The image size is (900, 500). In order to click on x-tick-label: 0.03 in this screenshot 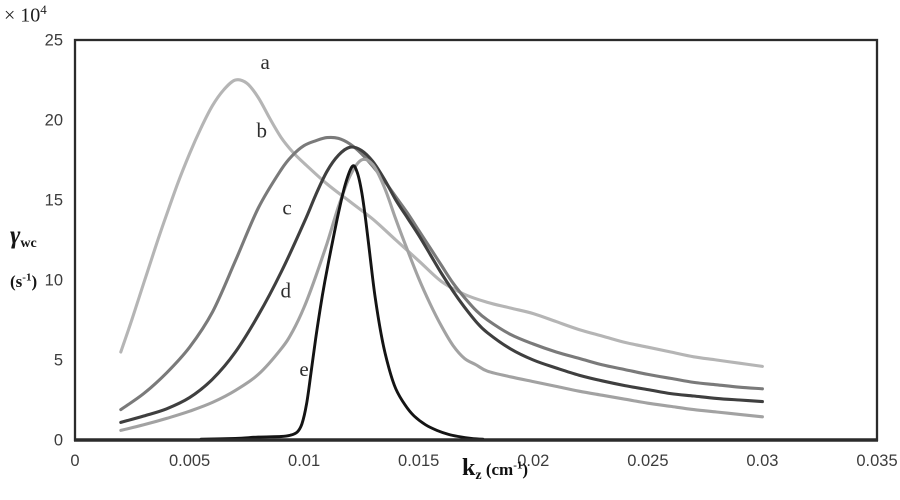, I will do `click(762, 461)`.